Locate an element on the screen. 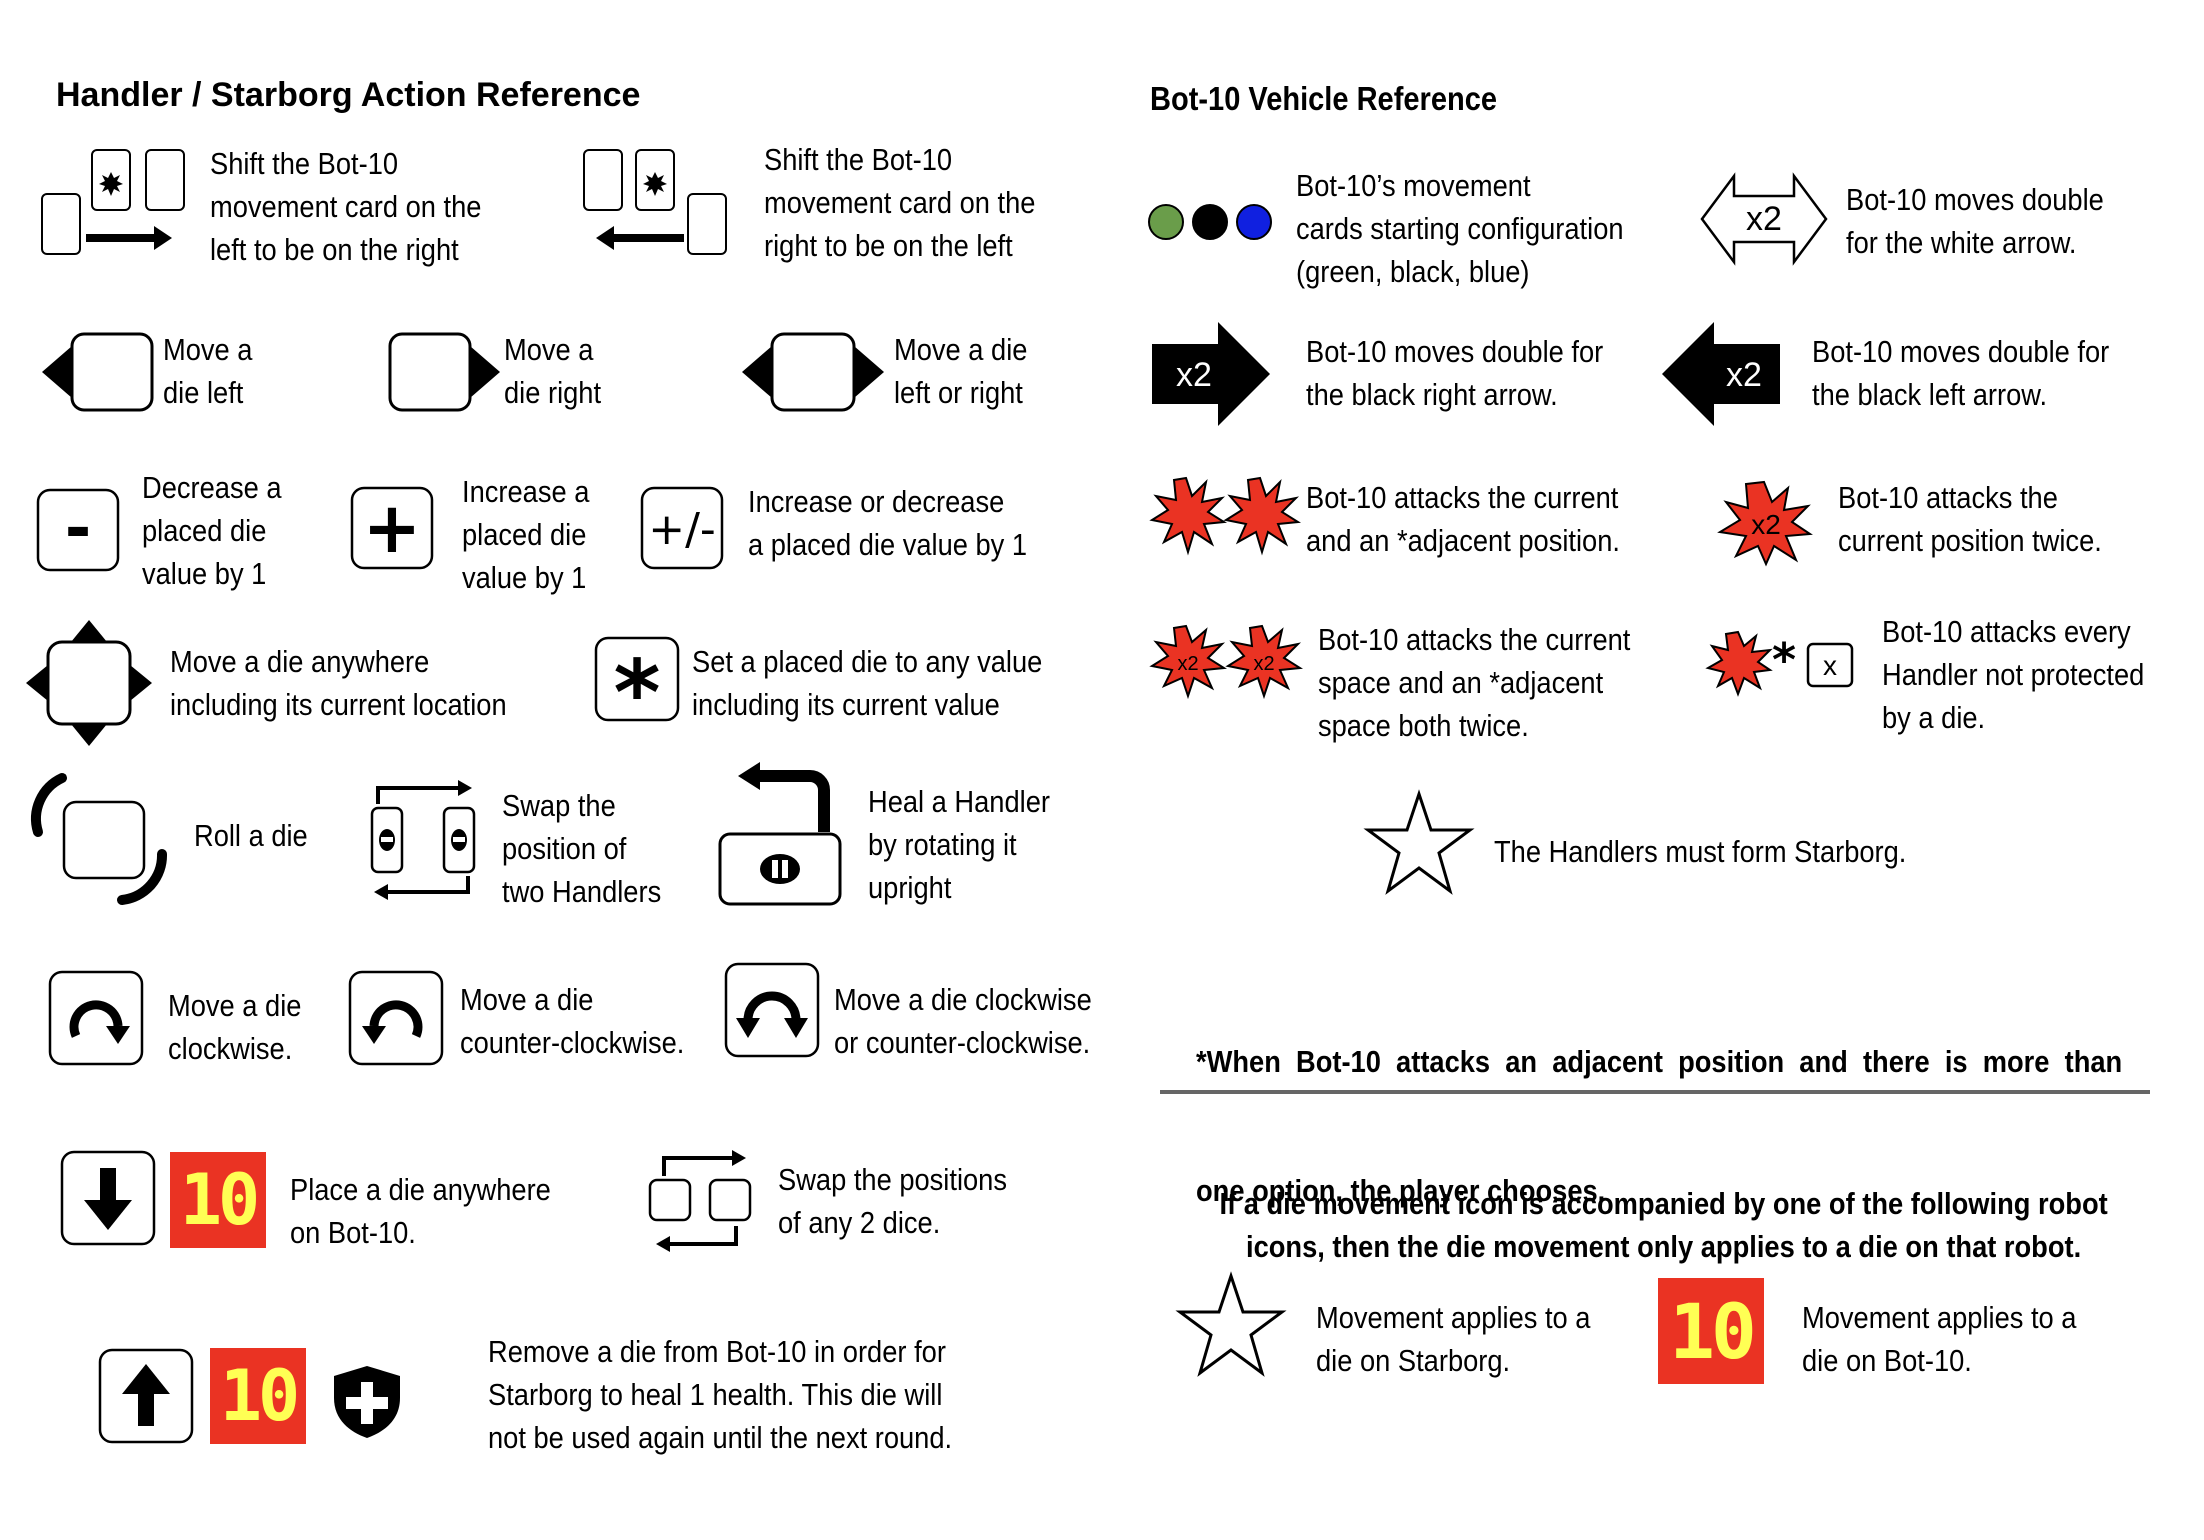  move-die-left-text: Move a die left is located at coordinates (207, 371).